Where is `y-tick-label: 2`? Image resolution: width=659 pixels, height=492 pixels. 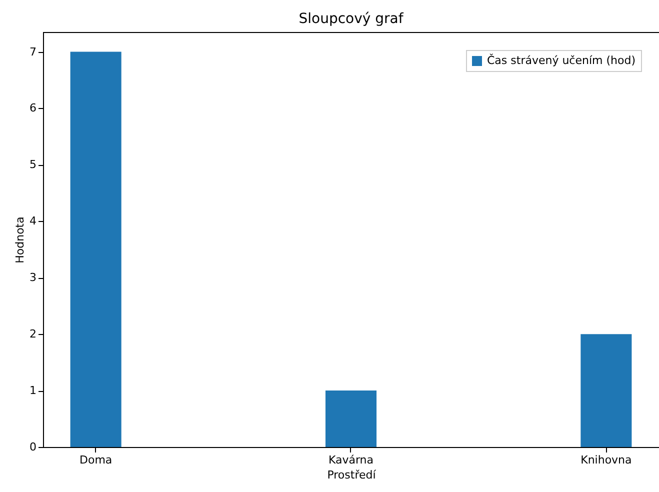
y-tick-label: 2 is located at coordinates (33, 334).